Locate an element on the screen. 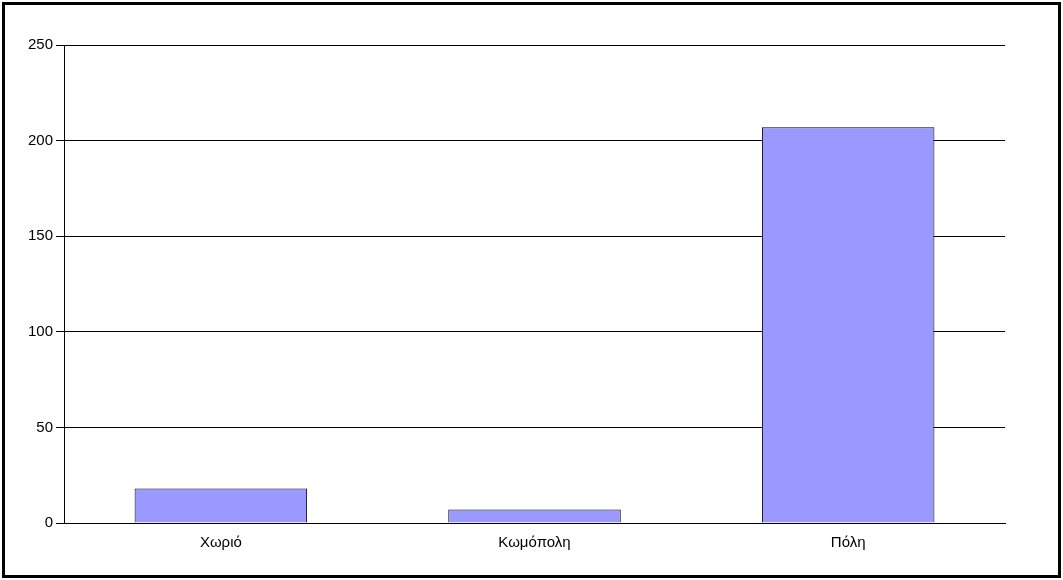  x-tick-label: Κωμόπολη is located at coordinates (534, 542).